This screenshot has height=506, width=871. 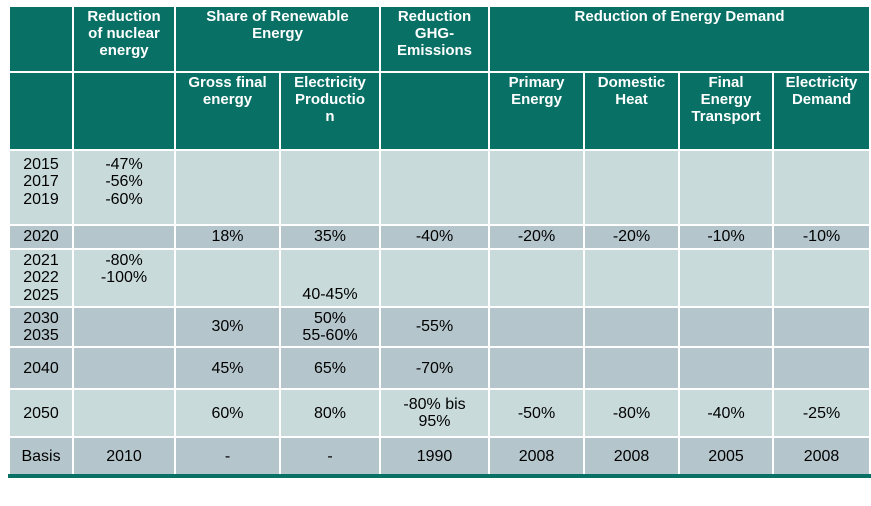 What do you see at coordinates (124, 278) in the screenshot?
I see `value-cell: -80% -100%` at bounding box center [124, 278].